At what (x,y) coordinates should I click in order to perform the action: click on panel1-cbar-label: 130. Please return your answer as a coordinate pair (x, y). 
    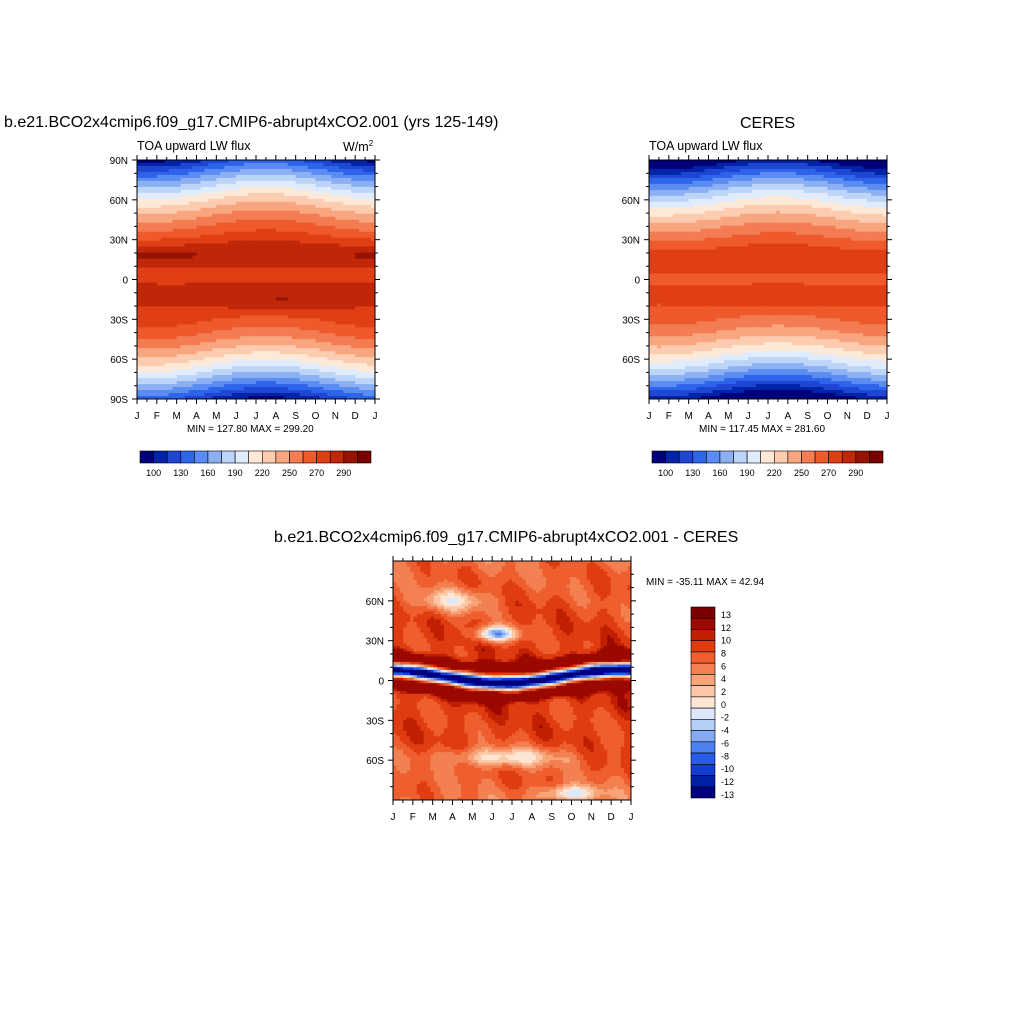
    Looking at the image, I should click on (180, 473).